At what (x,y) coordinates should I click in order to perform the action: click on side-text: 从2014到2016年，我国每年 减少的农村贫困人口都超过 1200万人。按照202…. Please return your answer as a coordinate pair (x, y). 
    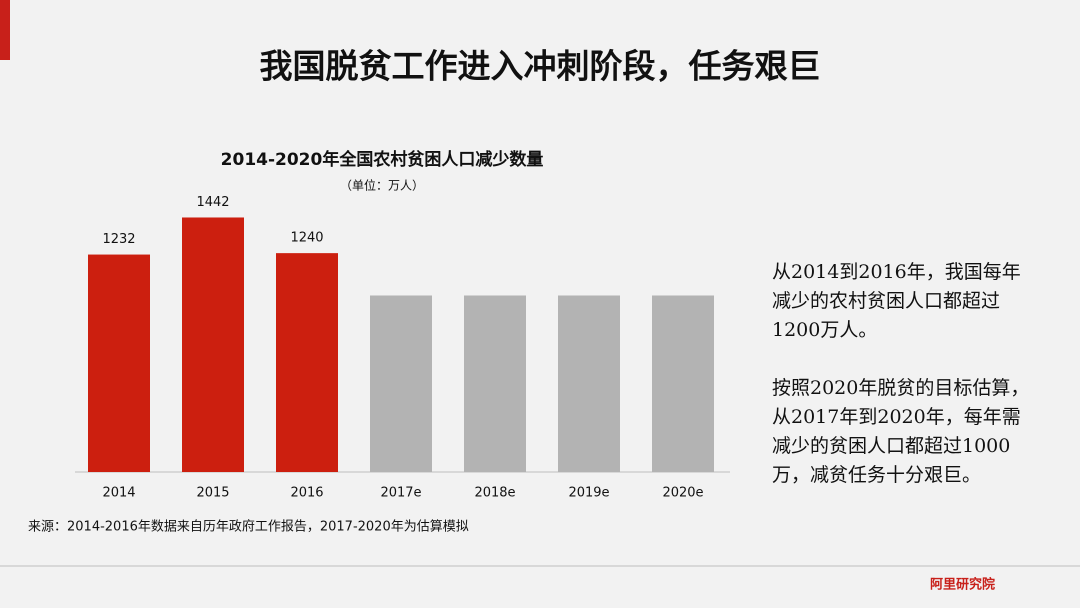
    Looking at the image, I should click on (917, 388).